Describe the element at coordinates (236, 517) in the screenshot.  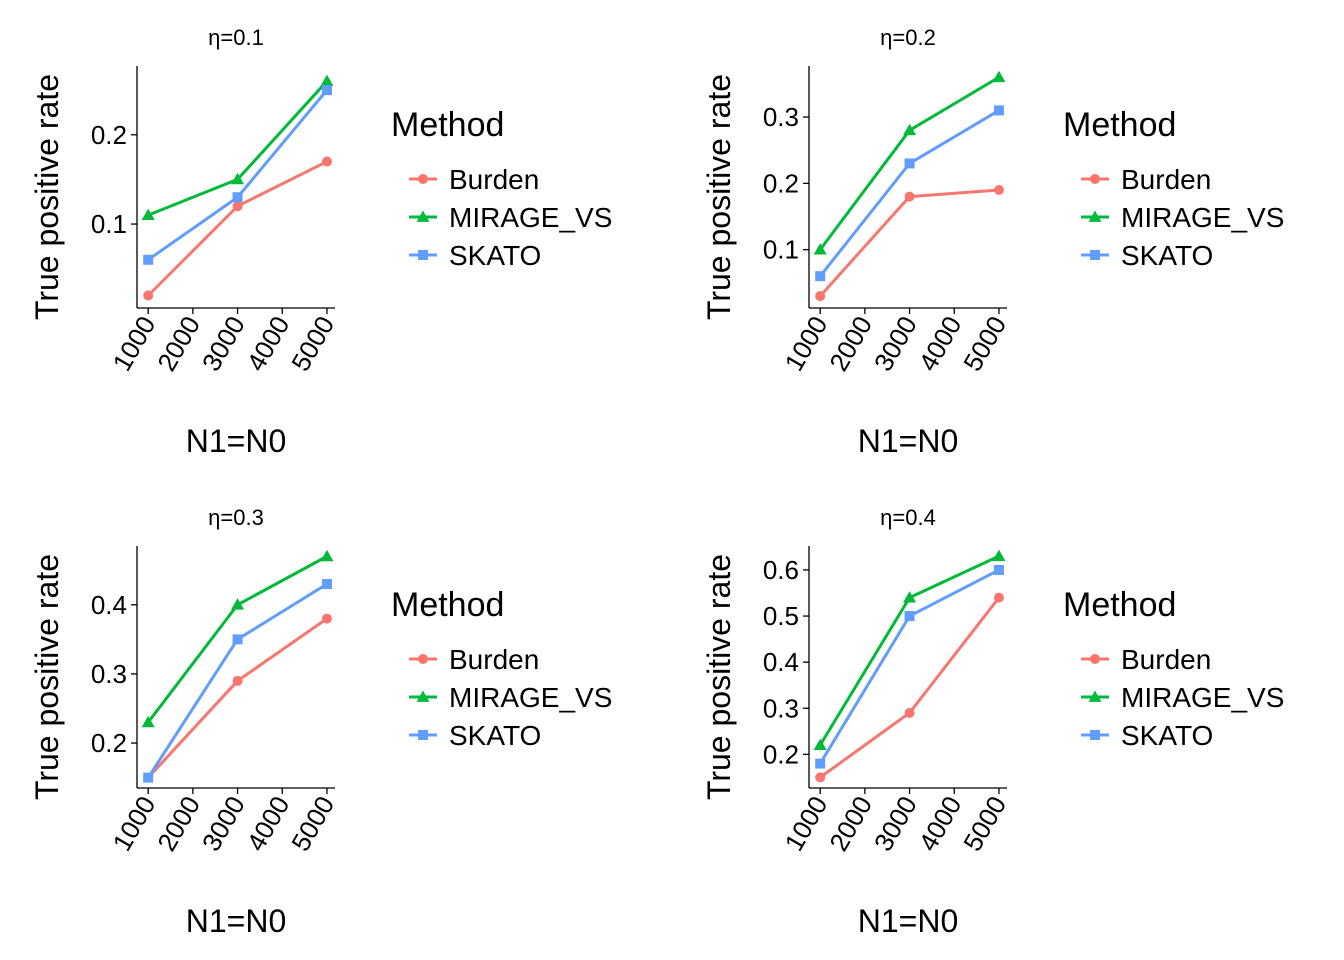
I see `panel-title: η=0.3` at that location.